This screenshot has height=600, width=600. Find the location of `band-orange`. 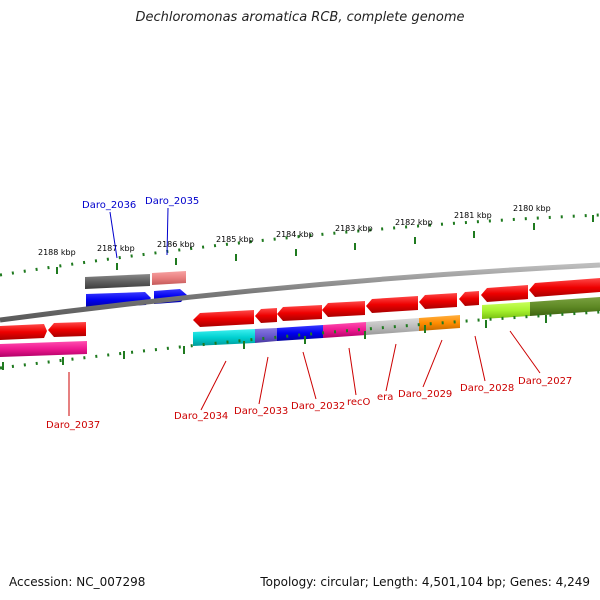

band-orange is located at coordinates (439, 323).